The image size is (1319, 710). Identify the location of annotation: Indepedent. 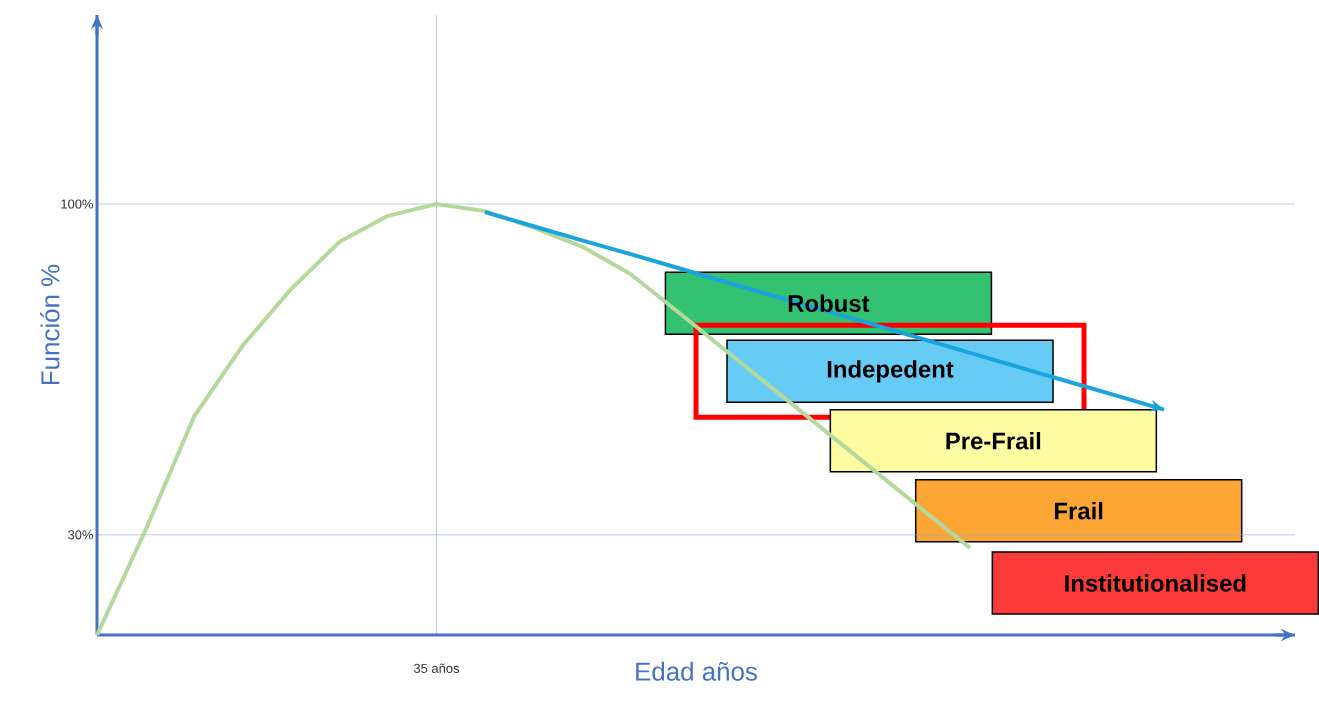
(890, 371).